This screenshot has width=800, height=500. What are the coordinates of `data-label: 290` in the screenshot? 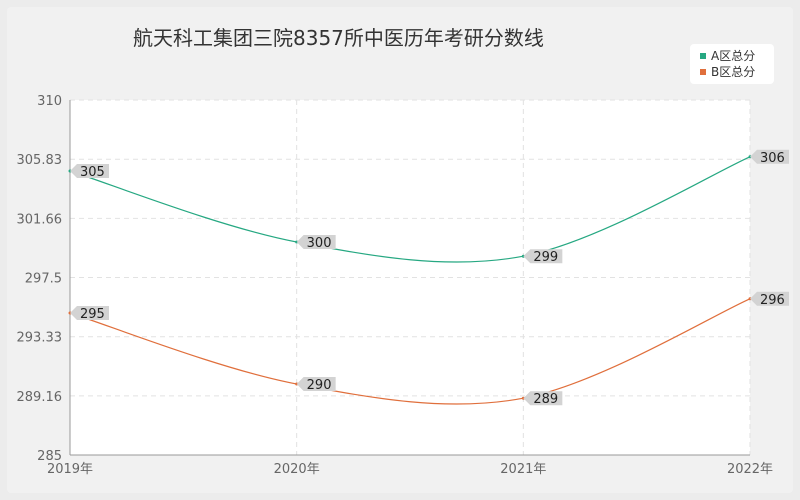 It's located at (319, 385).